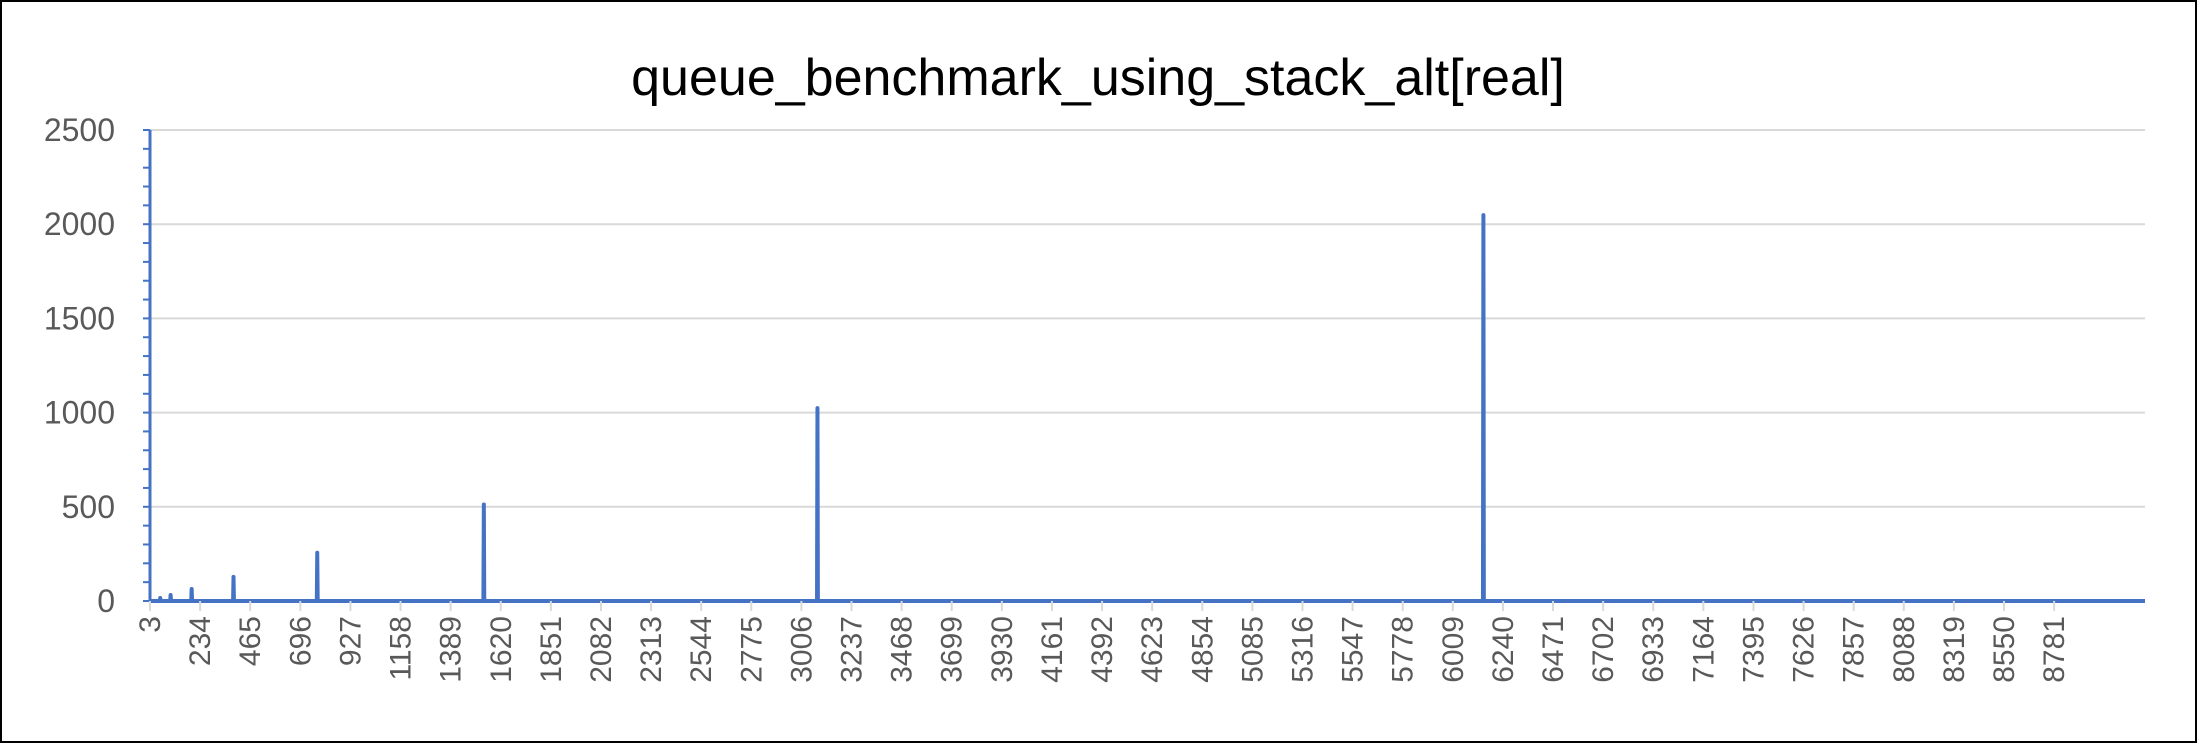  Describe the element at coordinates (1302, 649) in the screenshot. I see `x-tick-label: 5316` at that location.